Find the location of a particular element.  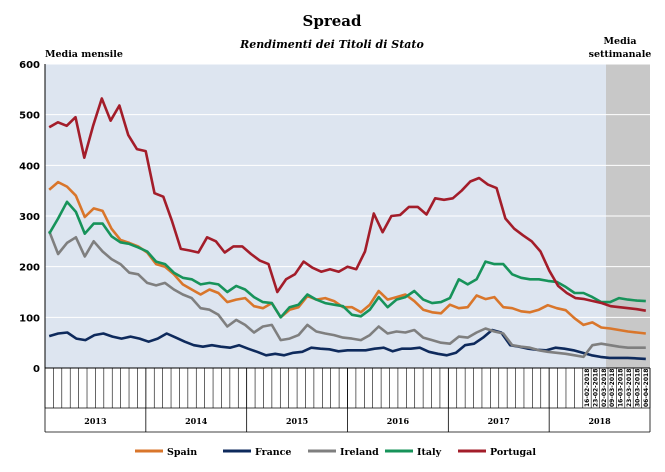

y-axis: 0 100 200 300 400 500 600 is located at coordinates (32, 217).